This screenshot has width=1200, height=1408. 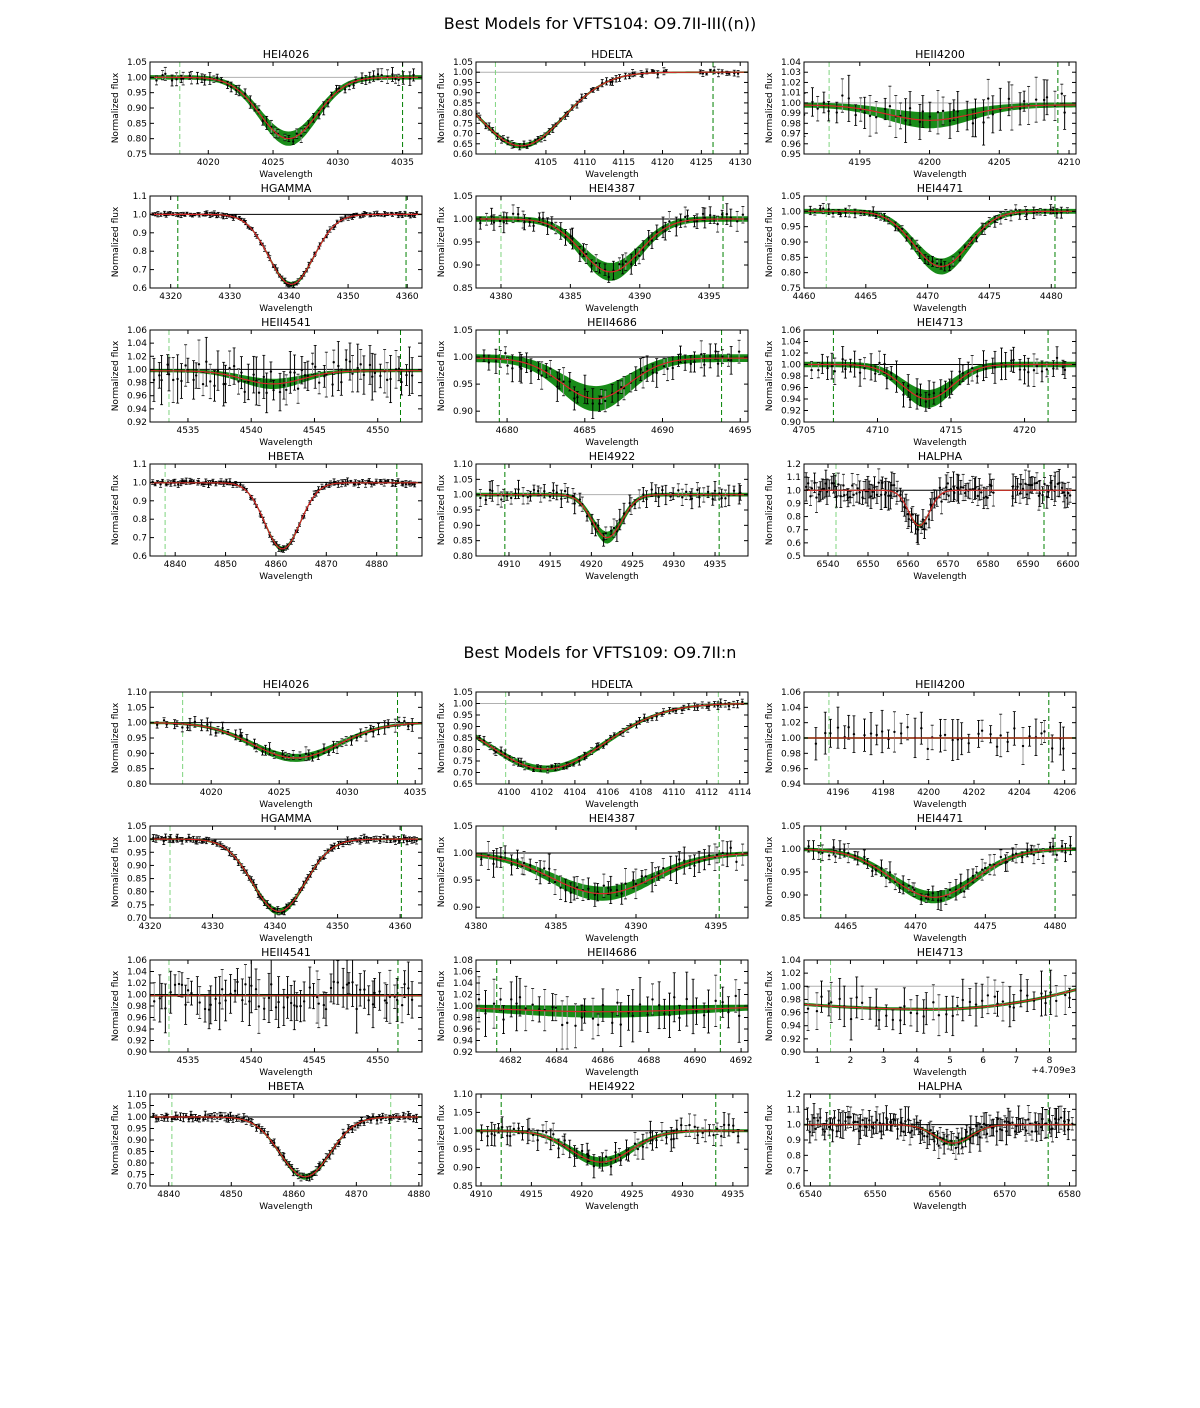 I want to click on x-tick-label: 4925, so click(x=632, y=1195).